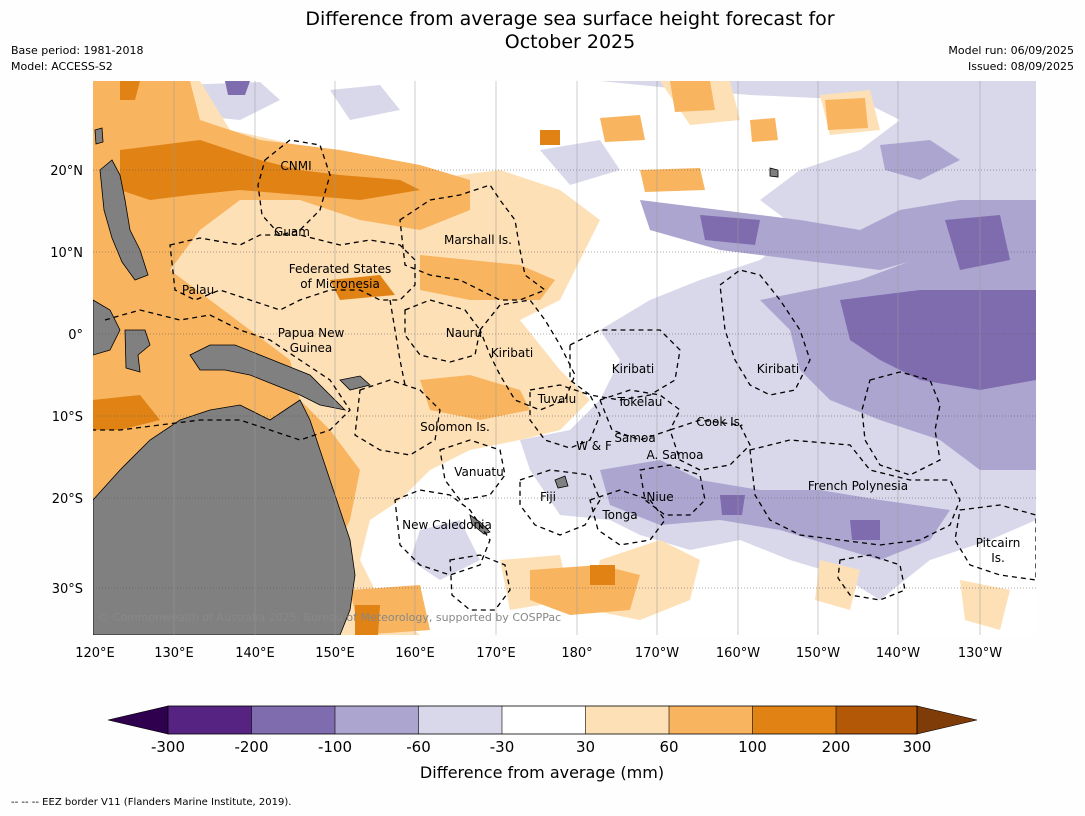 The image size is (1085, 816). I want to click on label-kiribati-central: Kiribati, so click(633, 369).